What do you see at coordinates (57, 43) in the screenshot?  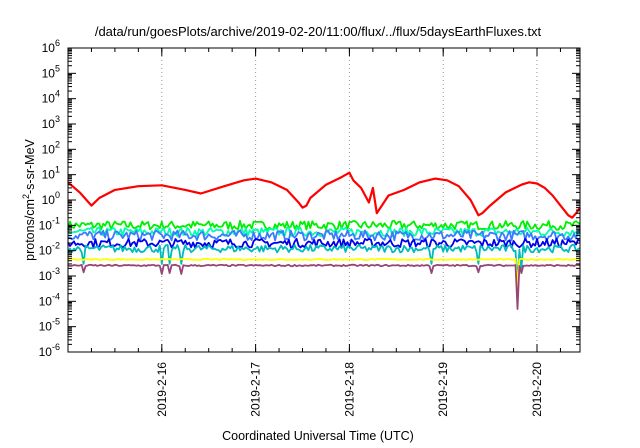 I see `y-tick-exp: 6` at bounding box center [57, 43].